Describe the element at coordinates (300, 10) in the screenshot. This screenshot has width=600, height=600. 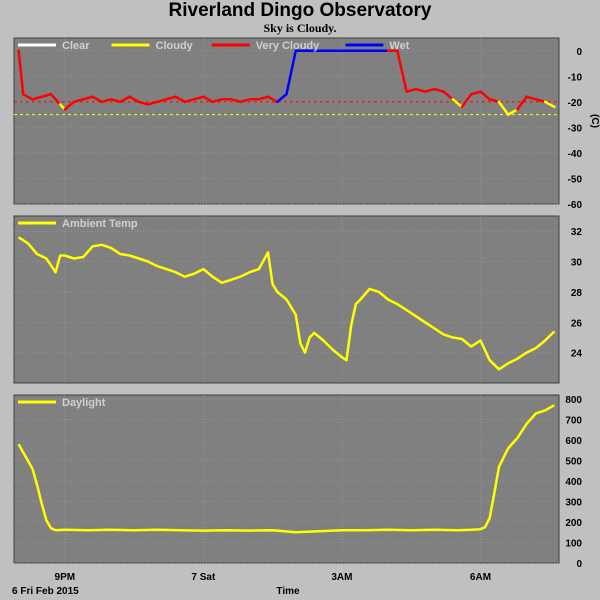
I see `page-title: Riverland Dingo Observatory` at that location.